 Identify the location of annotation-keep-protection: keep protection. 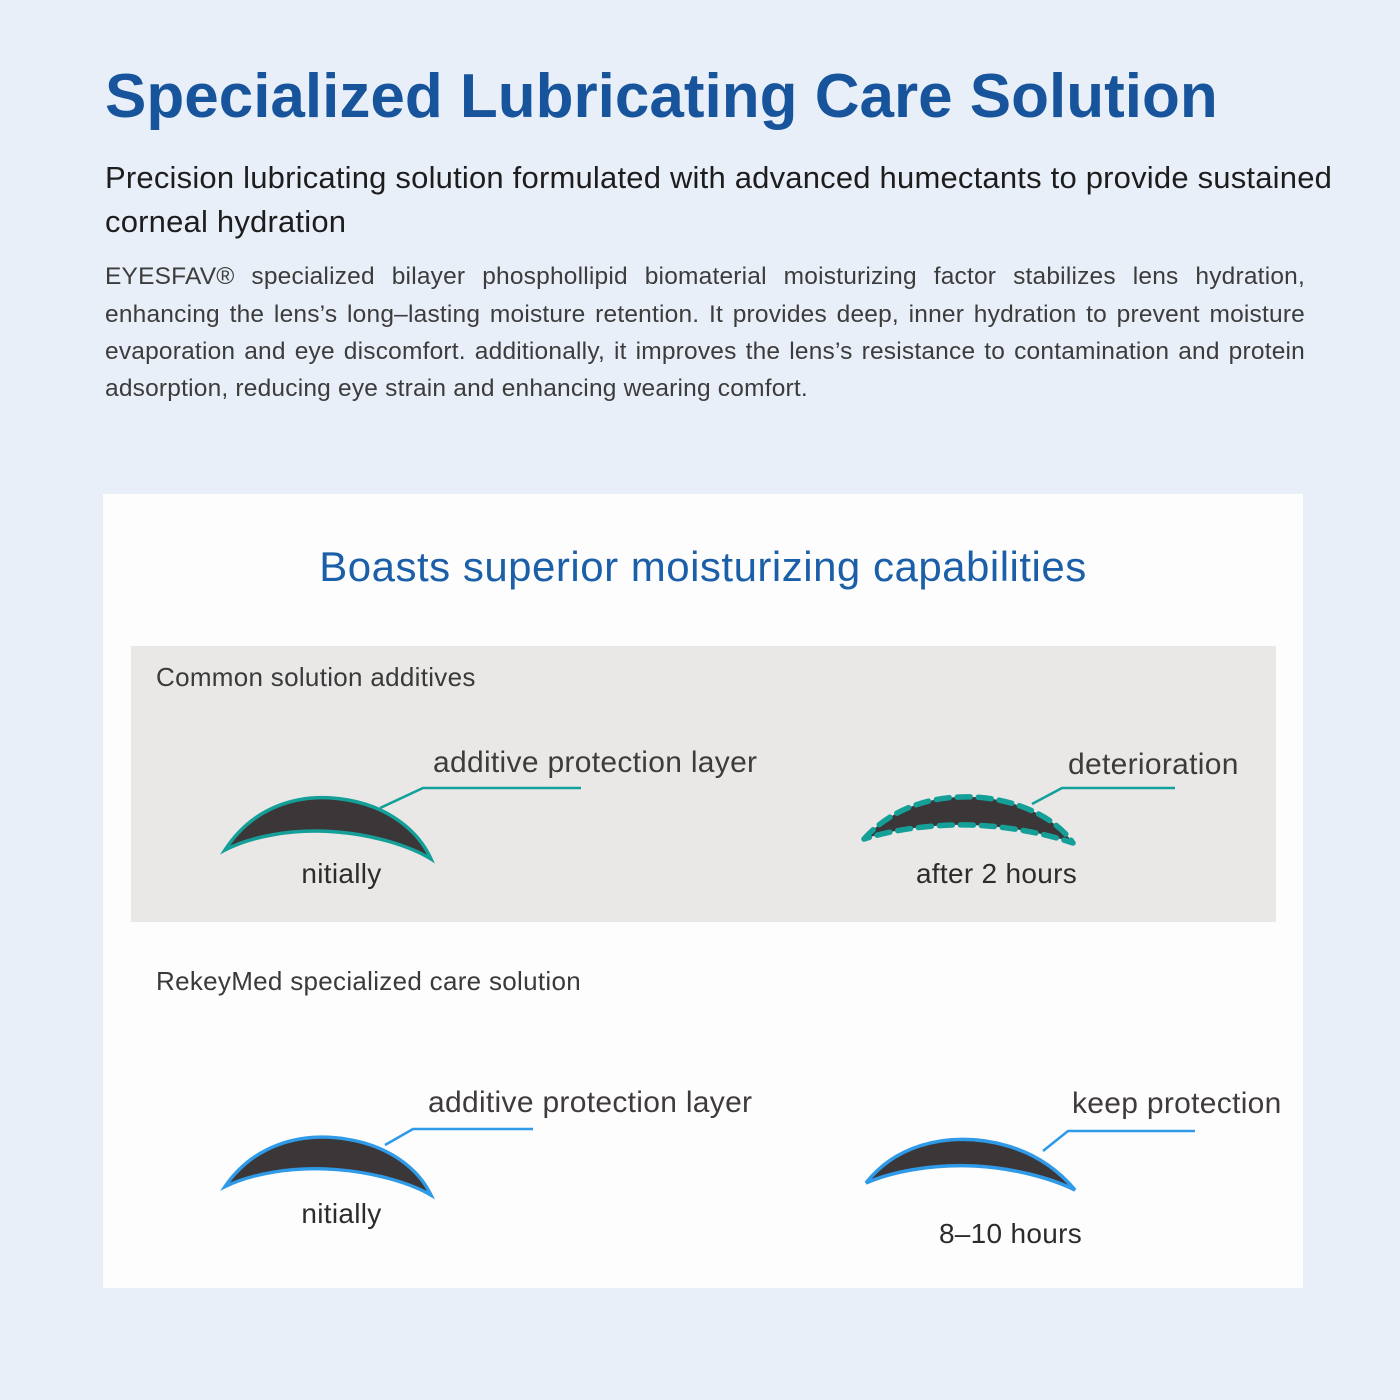
(1177, 1103).